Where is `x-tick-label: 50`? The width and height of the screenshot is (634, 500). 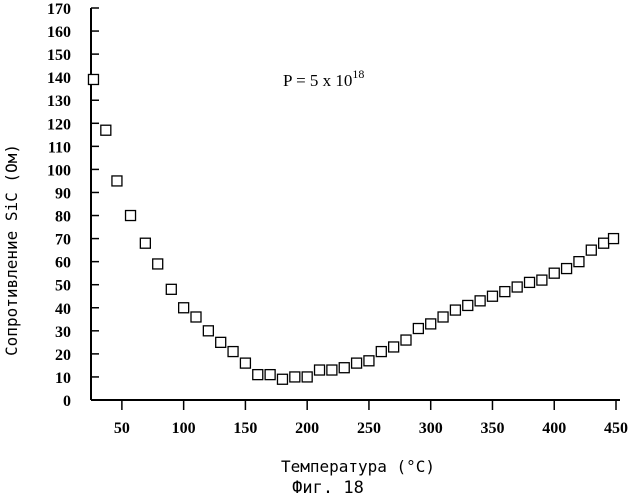 x-tick-label: 50 is located at coordinates (122, 428).